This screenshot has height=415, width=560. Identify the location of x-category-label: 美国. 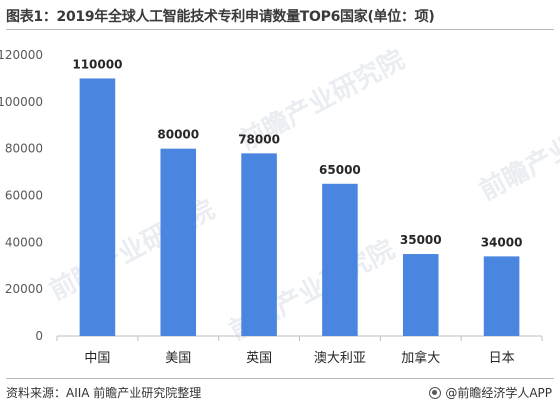
(178, 358).